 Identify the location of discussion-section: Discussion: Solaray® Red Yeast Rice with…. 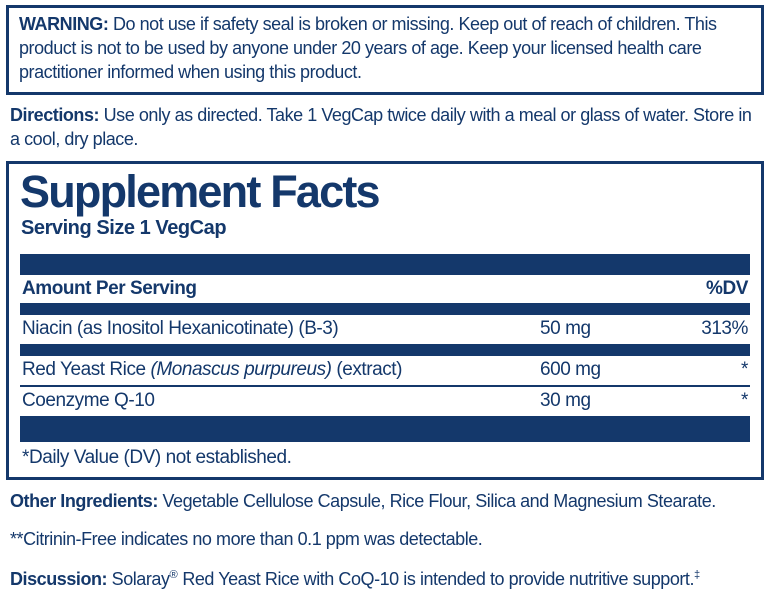
(385, 580).